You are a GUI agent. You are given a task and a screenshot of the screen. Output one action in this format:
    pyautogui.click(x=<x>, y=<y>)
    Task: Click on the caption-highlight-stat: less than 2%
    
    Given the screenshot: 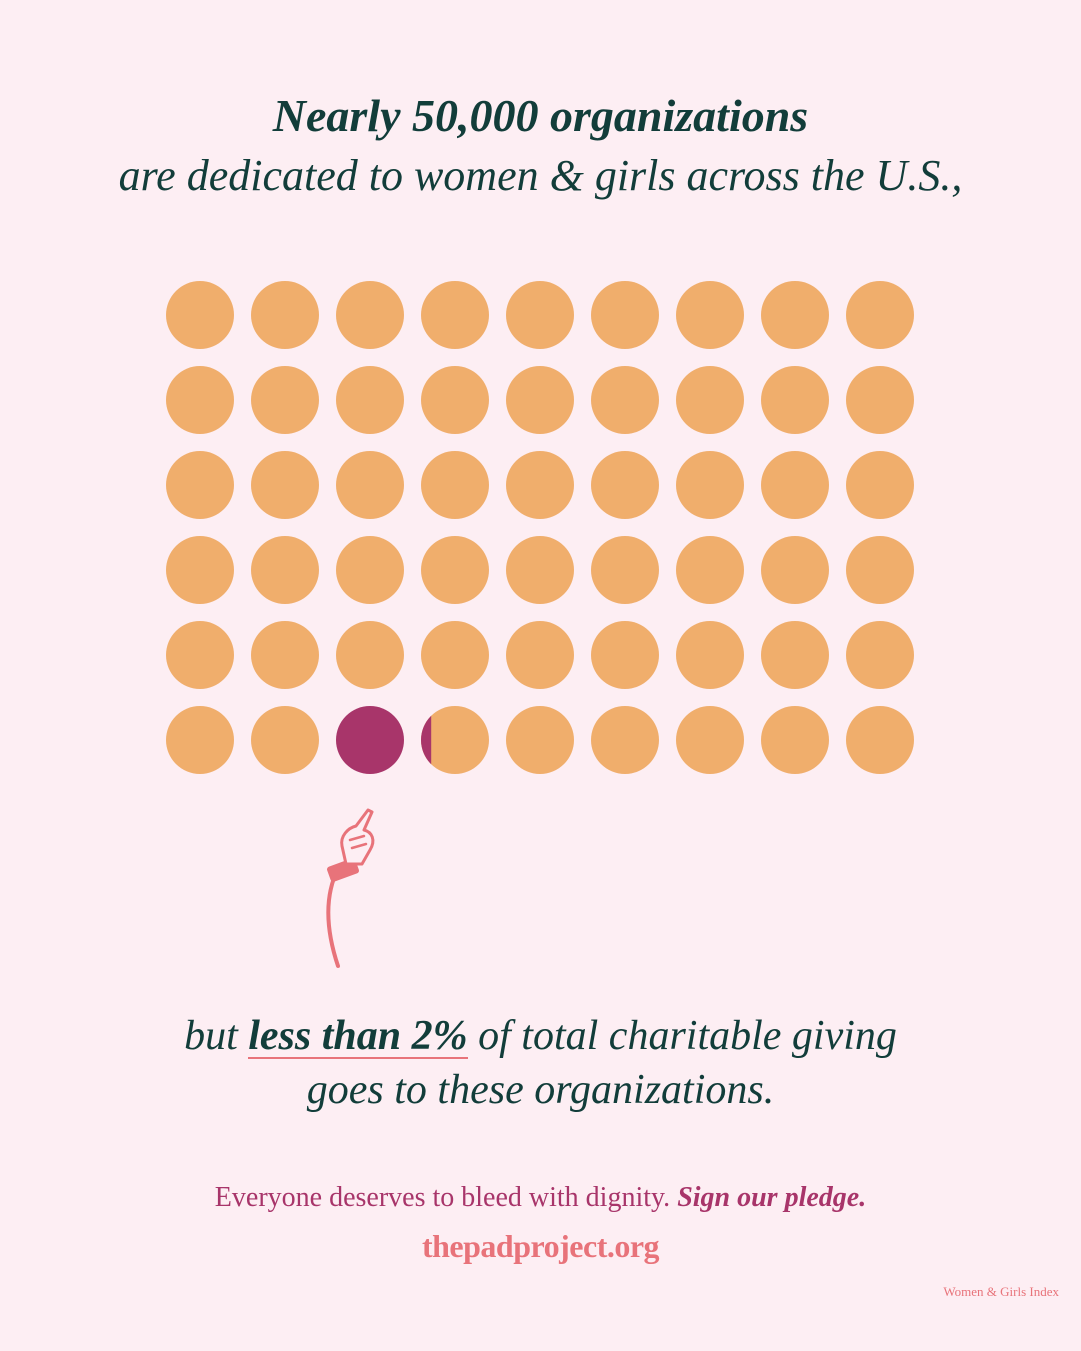 What is the action you would take?
    pyautogui.click(x=358, y=1036)
    